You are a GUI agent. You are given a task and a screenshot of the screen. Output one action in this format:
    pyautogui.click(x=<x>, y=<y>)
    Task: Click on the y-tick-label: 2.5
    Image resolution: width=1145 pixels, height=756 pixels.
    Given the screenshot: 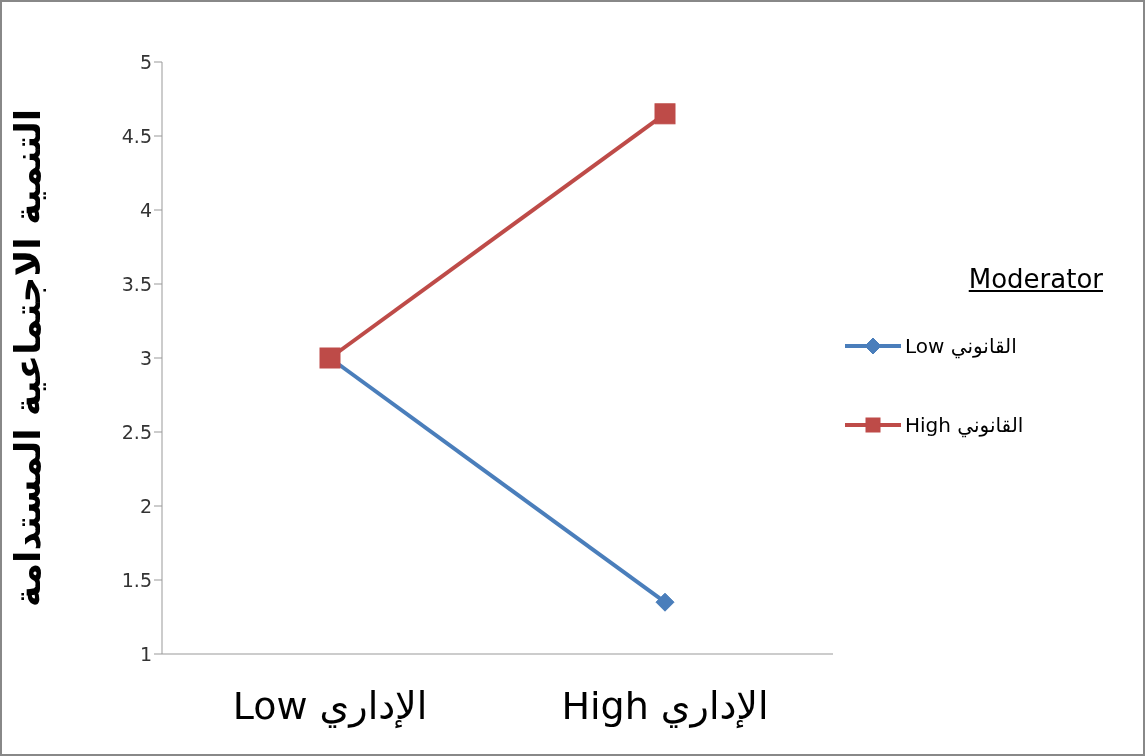 What is the action you would take?
    pyautogui.click(x=136, y=431)
    